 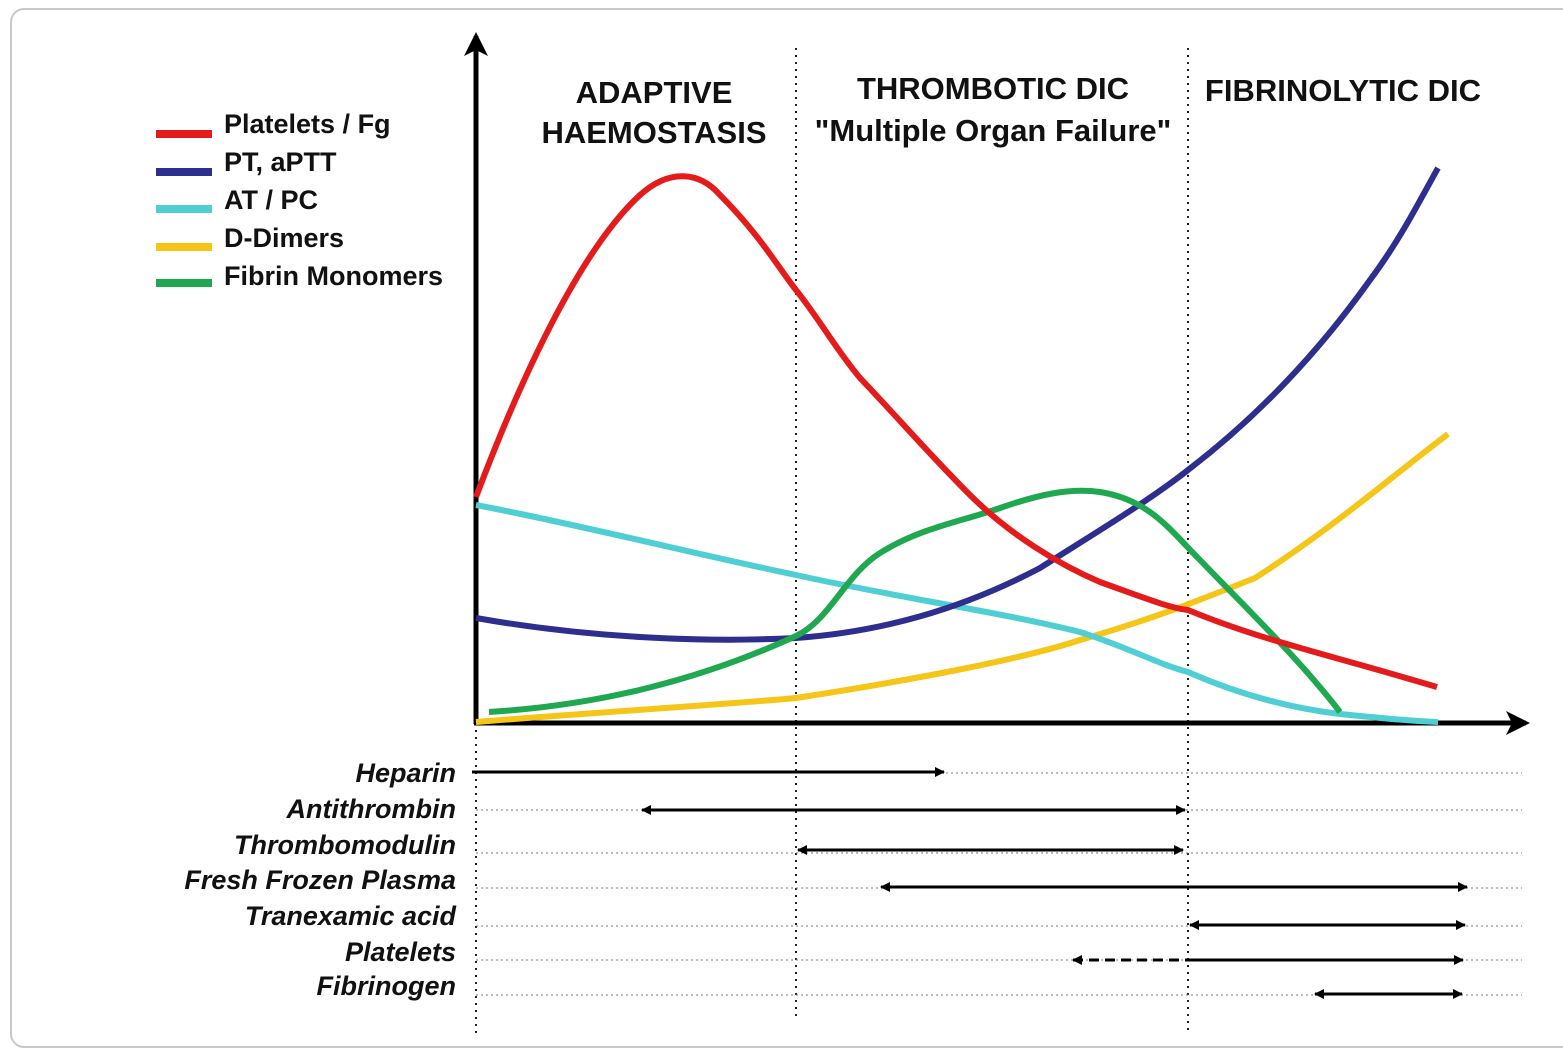 I want to click on phase-fibrinolytic-line1: FIBRINOLYTIC DIC, so click(x=1343, y=90).